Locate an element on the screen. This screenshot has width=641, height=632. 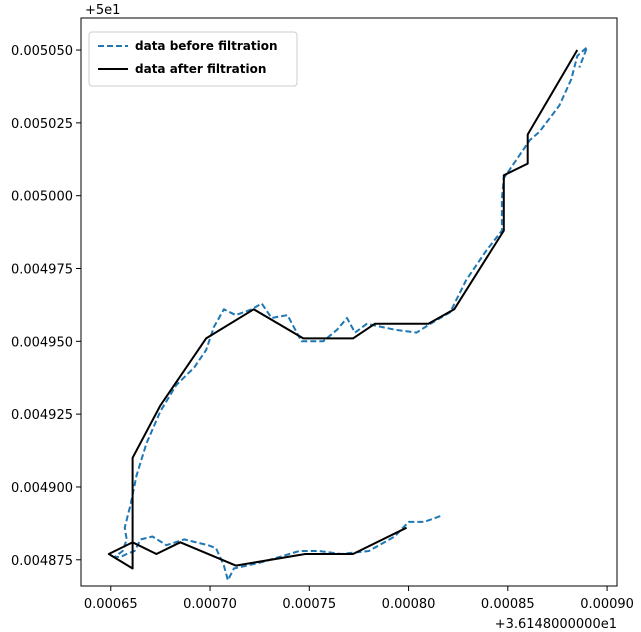
y-tick-label: 0.004950 is located at coordinates (42, 342).